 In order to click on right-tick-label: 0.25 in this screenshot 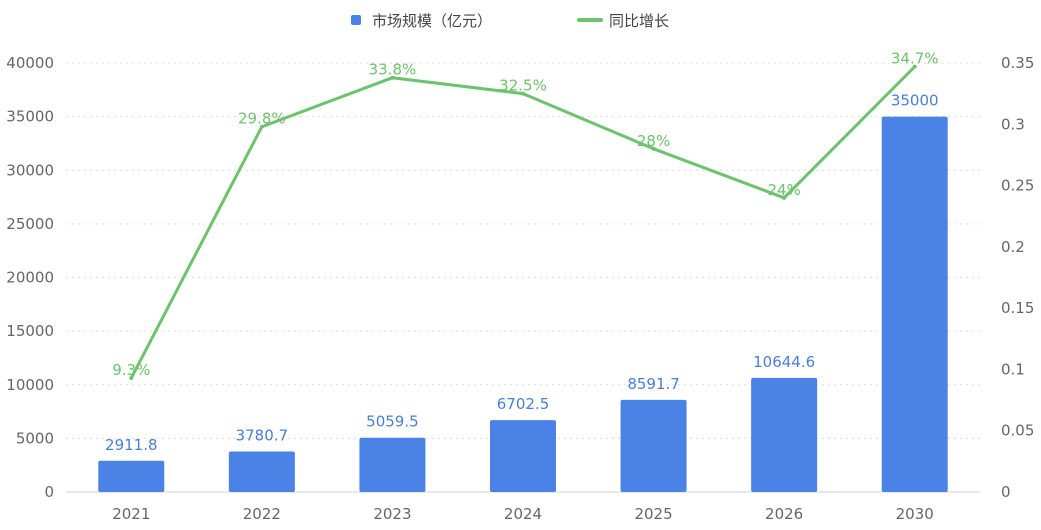, I will do `click(1017, 186)`.